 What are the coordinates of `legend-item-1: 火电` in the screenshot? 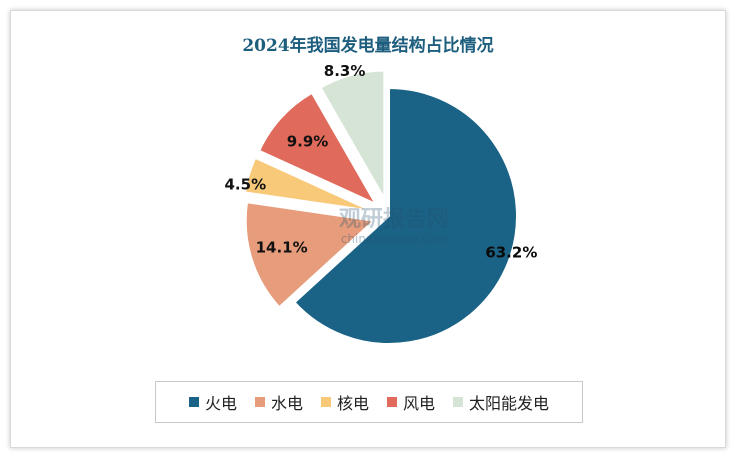 It's located at (212, 402).